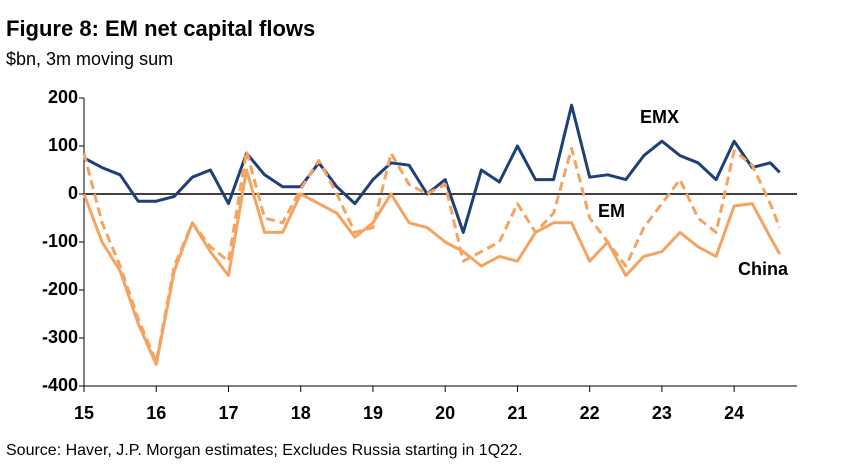 The height and width of the screenshot is (473, 852). What do you see at coordinates (60, 337) in the screenshot?
I see `y-tick-label: -300` at bounding box center [60, 337].